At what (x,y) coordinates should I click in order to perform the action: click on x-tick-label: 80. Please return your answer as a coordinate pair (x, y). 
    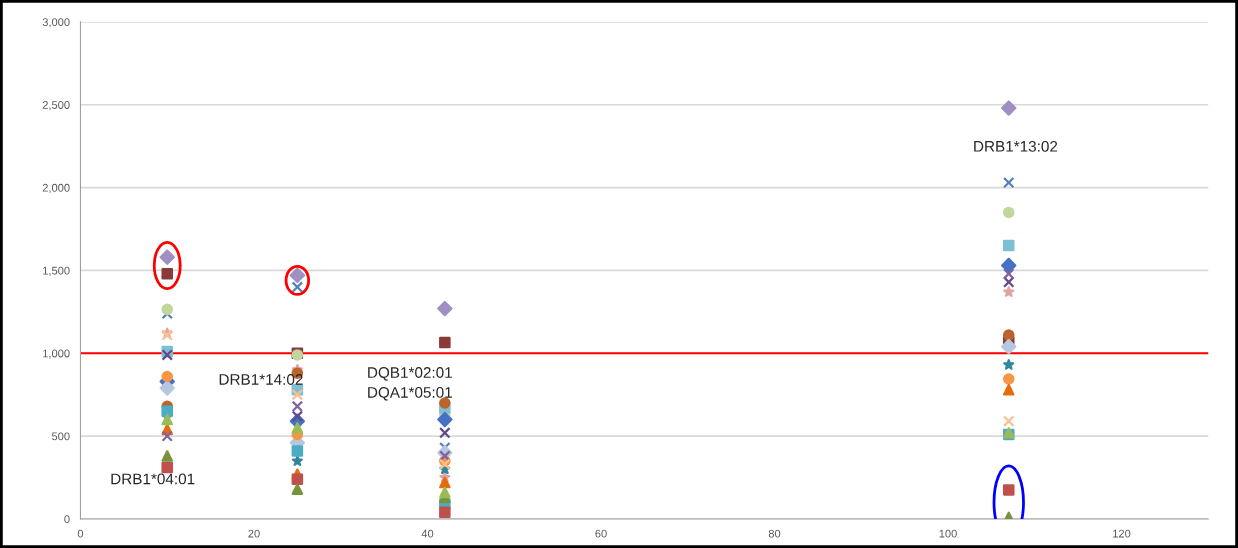
    Looking at the image, I should click on (774, 533).